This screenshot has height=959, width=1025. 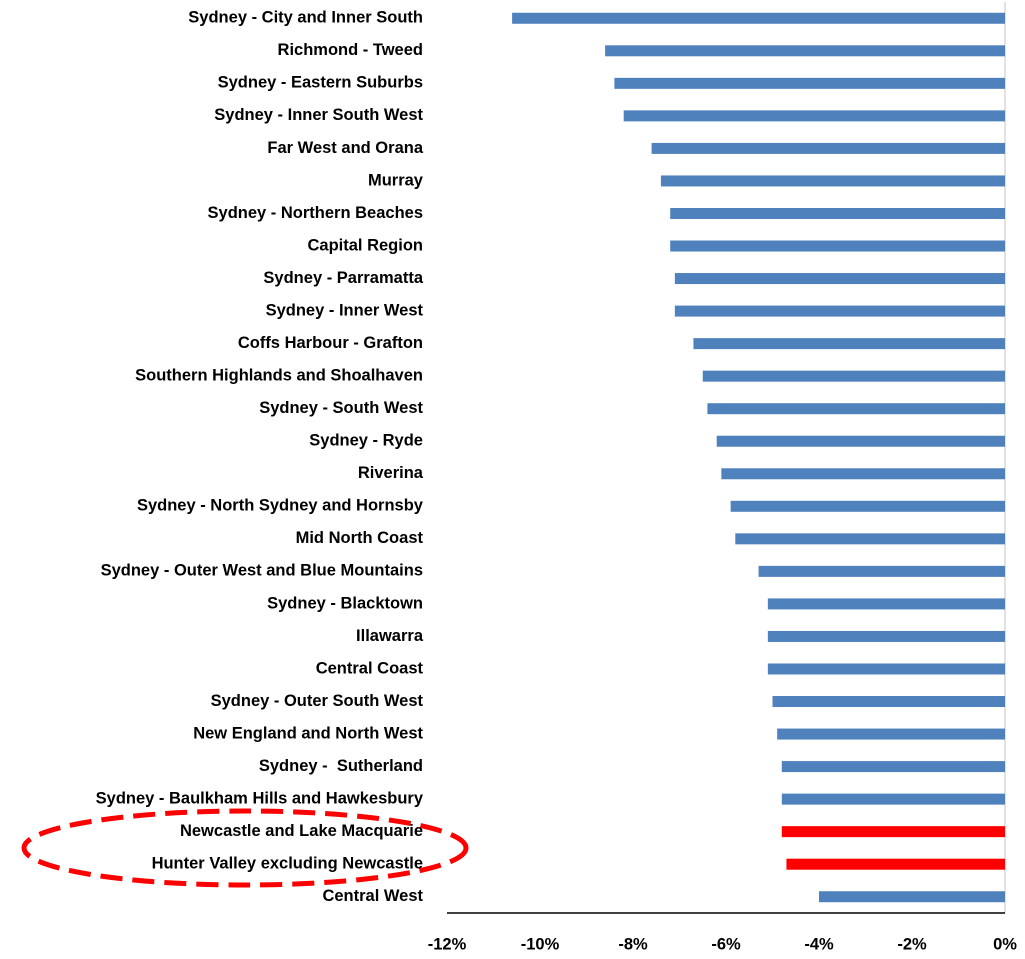 I want to click on y-tick-label: Sydney - City and Inner South, so click(x=305, y=18).